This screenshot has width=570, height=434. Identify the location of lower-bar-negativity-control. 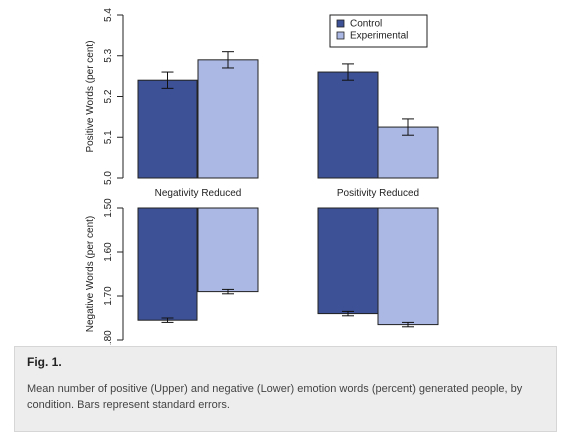
(167, 264).